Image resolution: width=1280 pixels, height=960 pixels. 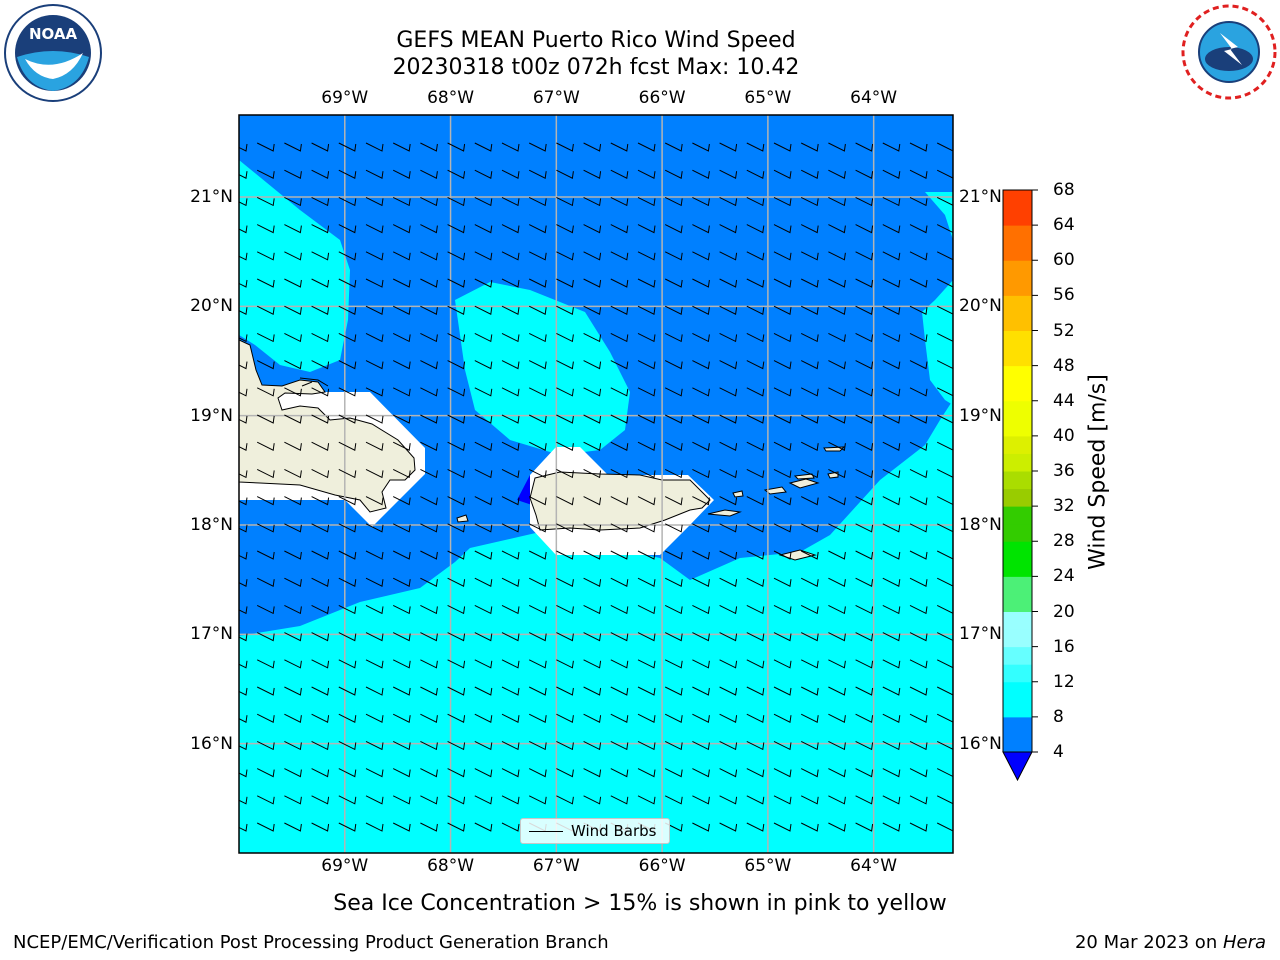 I want to click on colorbar-label: Wind Speed [m/s], so click(x=1098, y=472).